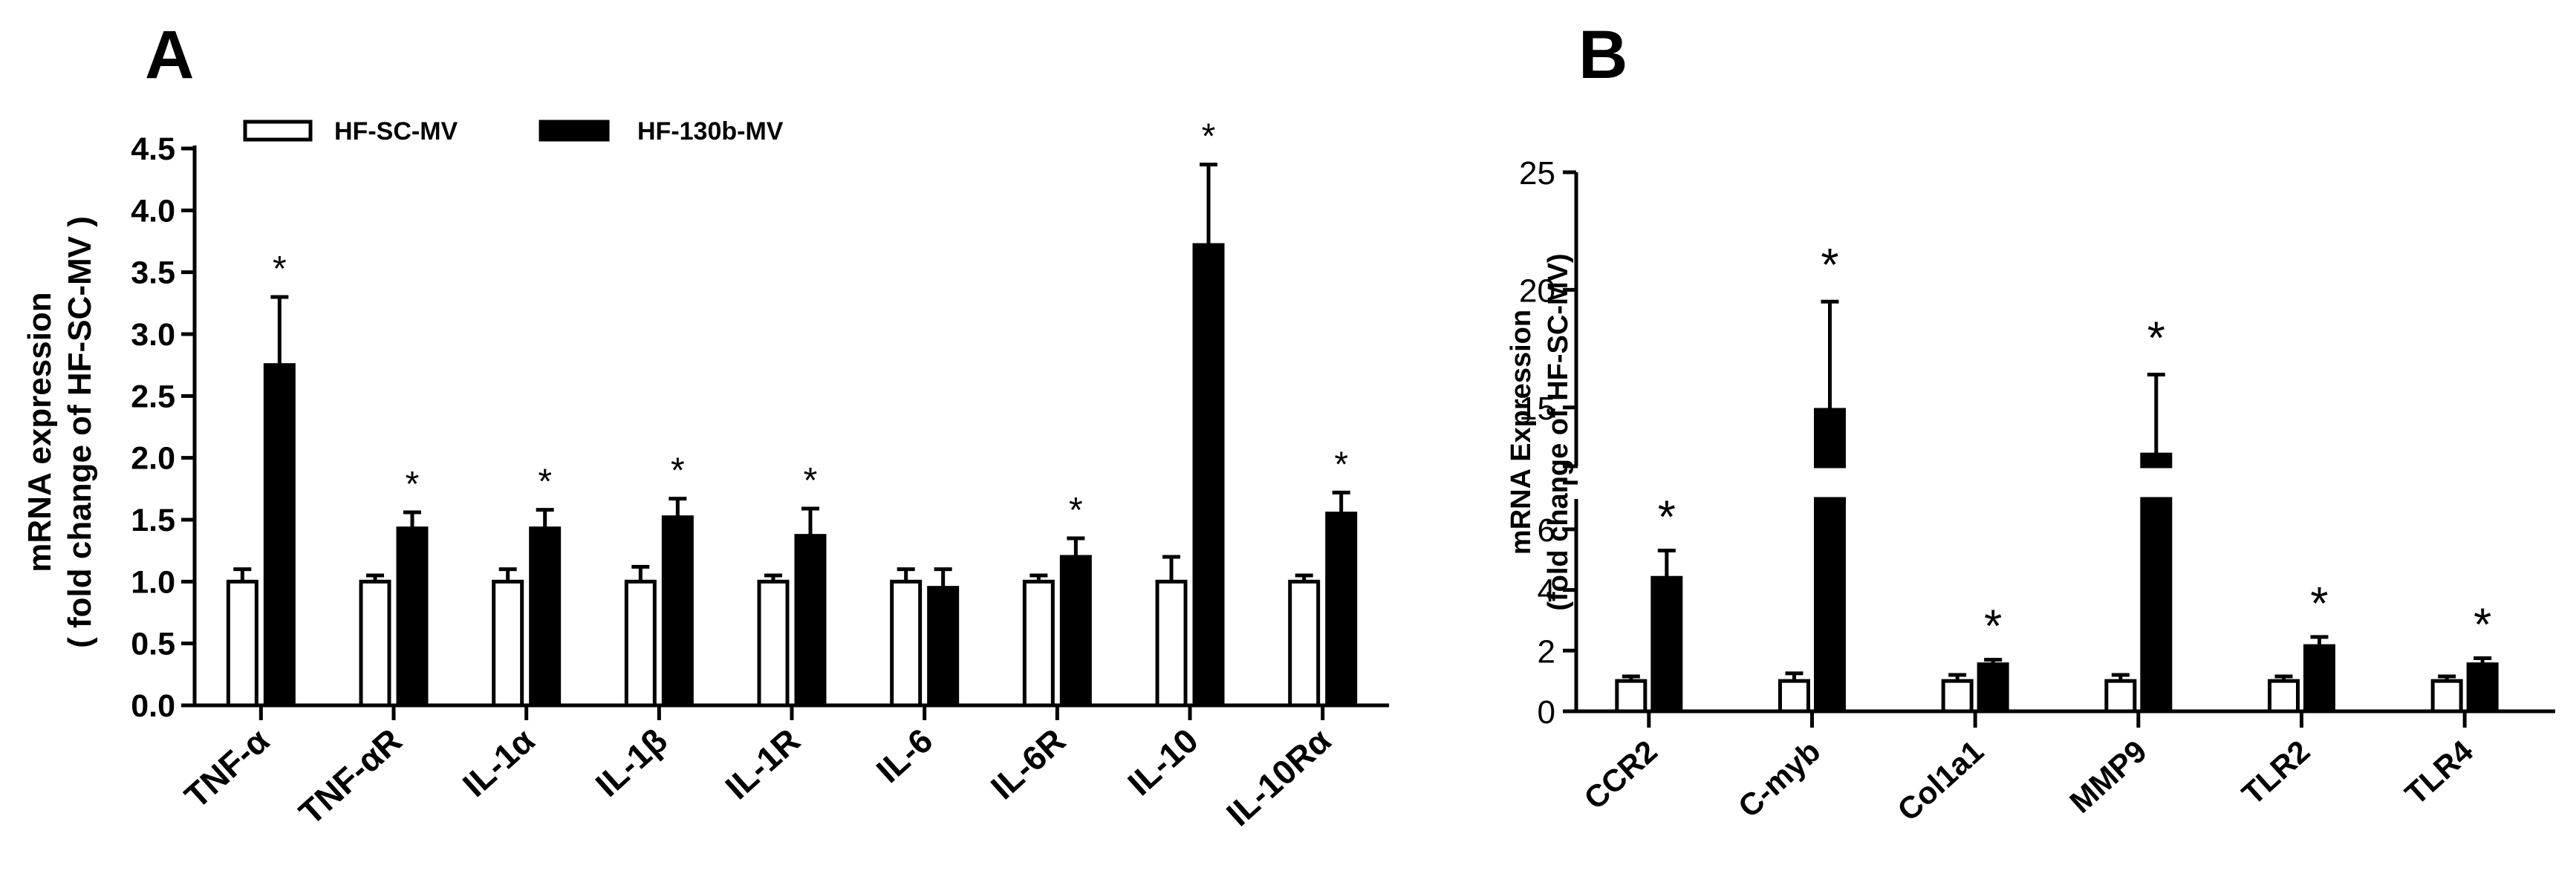  I want to click on x-tick-label: CCR2, so click(1620, 775).